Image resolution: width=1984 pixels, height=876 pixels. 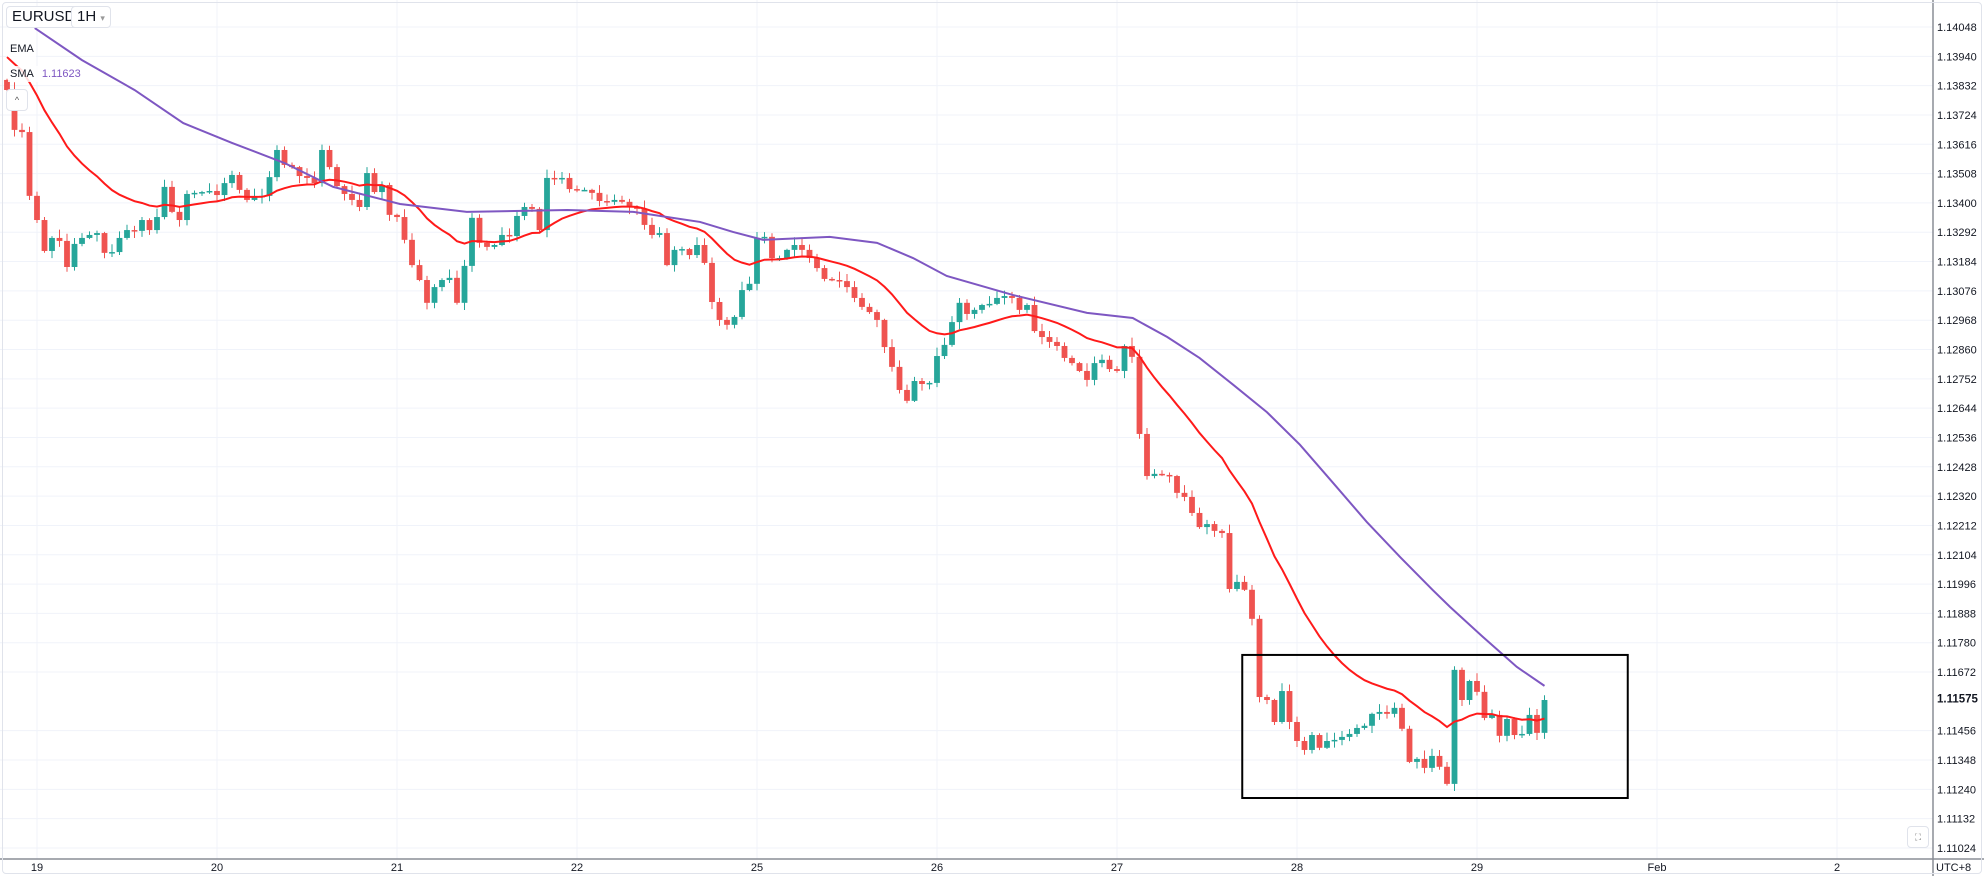 What do you see at coordinates (757, 868) in the screenshot?
I see `time-tick-label: 25` at bounding box center [757, 868].